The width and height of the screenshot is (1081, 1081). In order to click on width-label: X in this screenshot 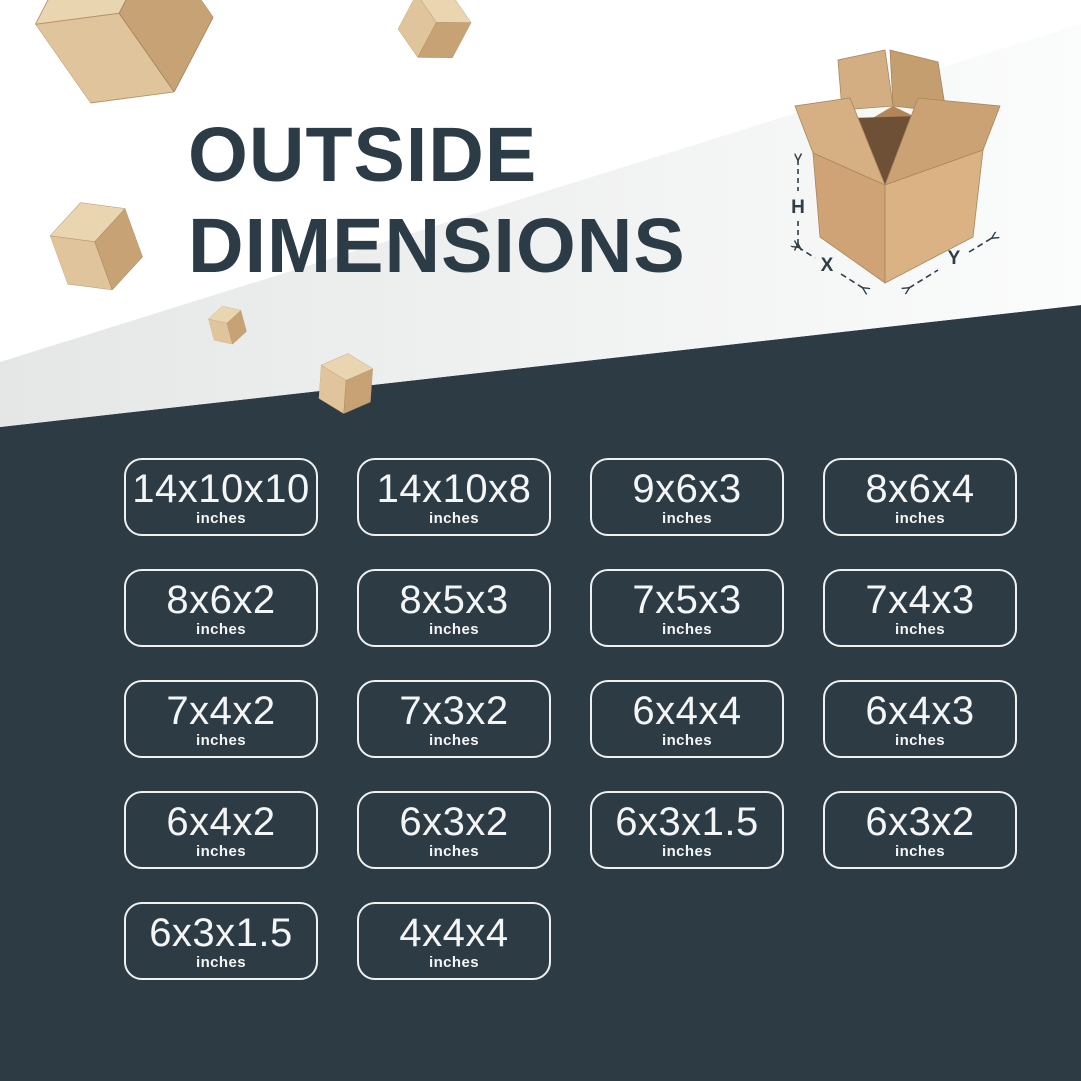, I will do `click(827, 265)`.